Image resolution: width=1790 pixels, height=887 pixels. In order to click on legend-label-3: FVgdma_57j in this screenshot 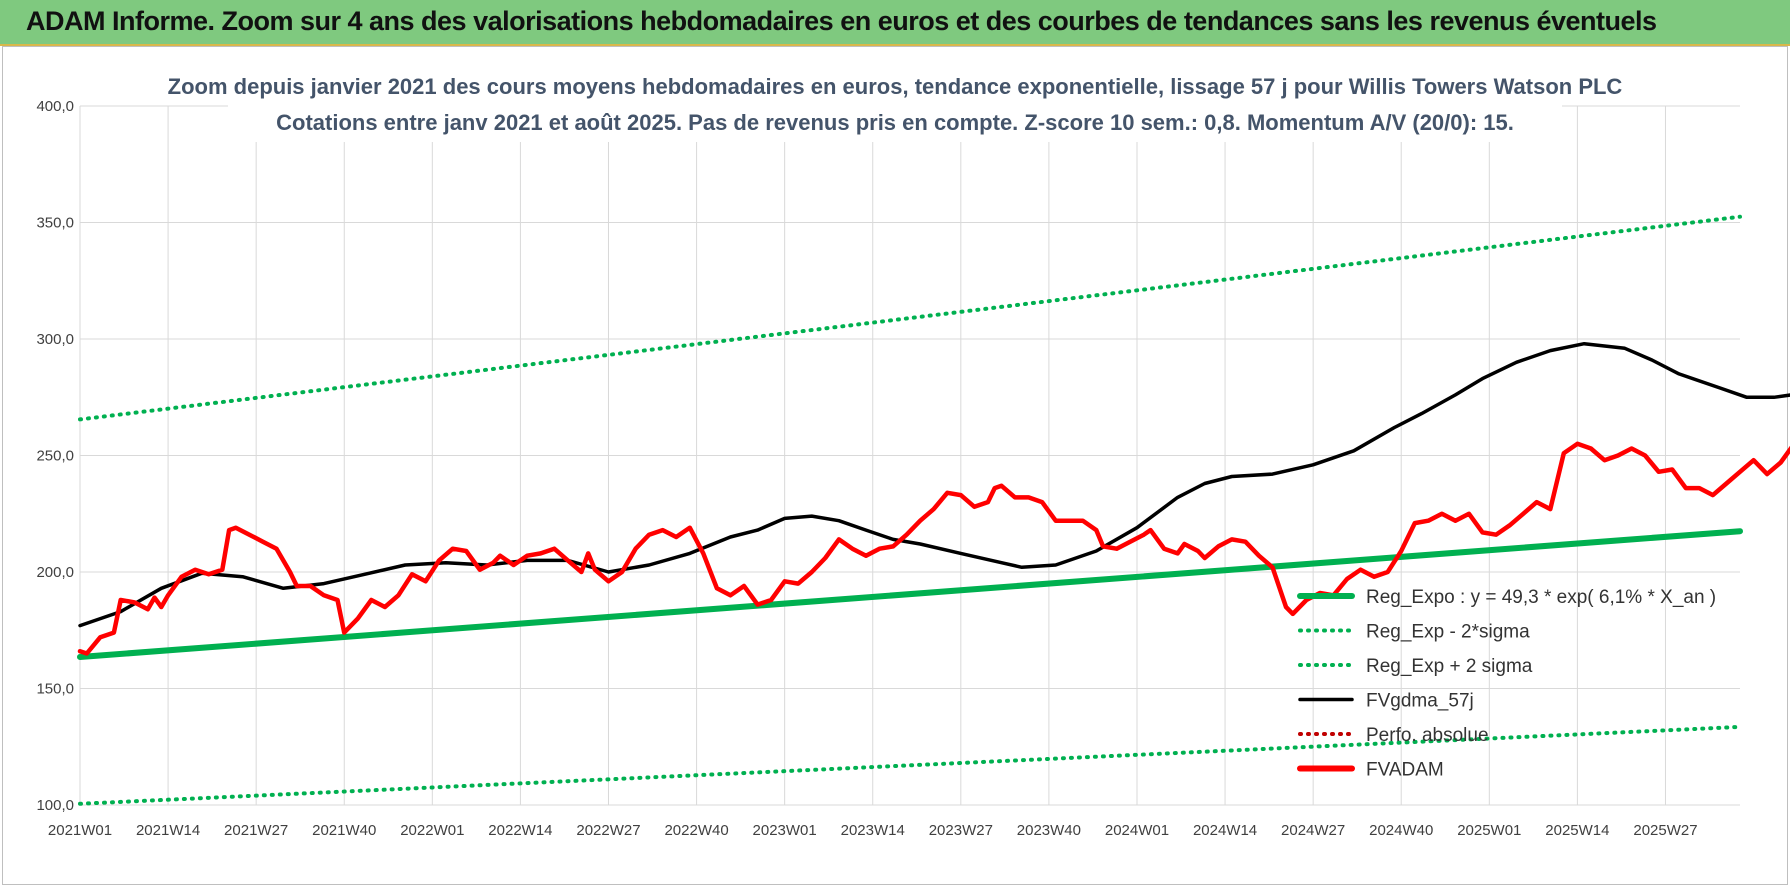, I will do `click(1420, 701)`.